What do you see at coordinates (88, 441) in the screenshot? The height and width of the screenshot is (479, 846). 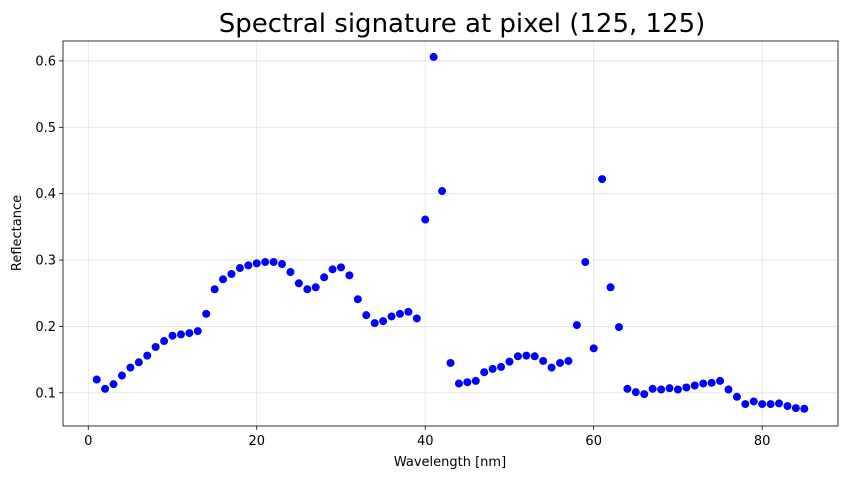 I see `x-tick-label: 0` at bounding box center [88, 441].